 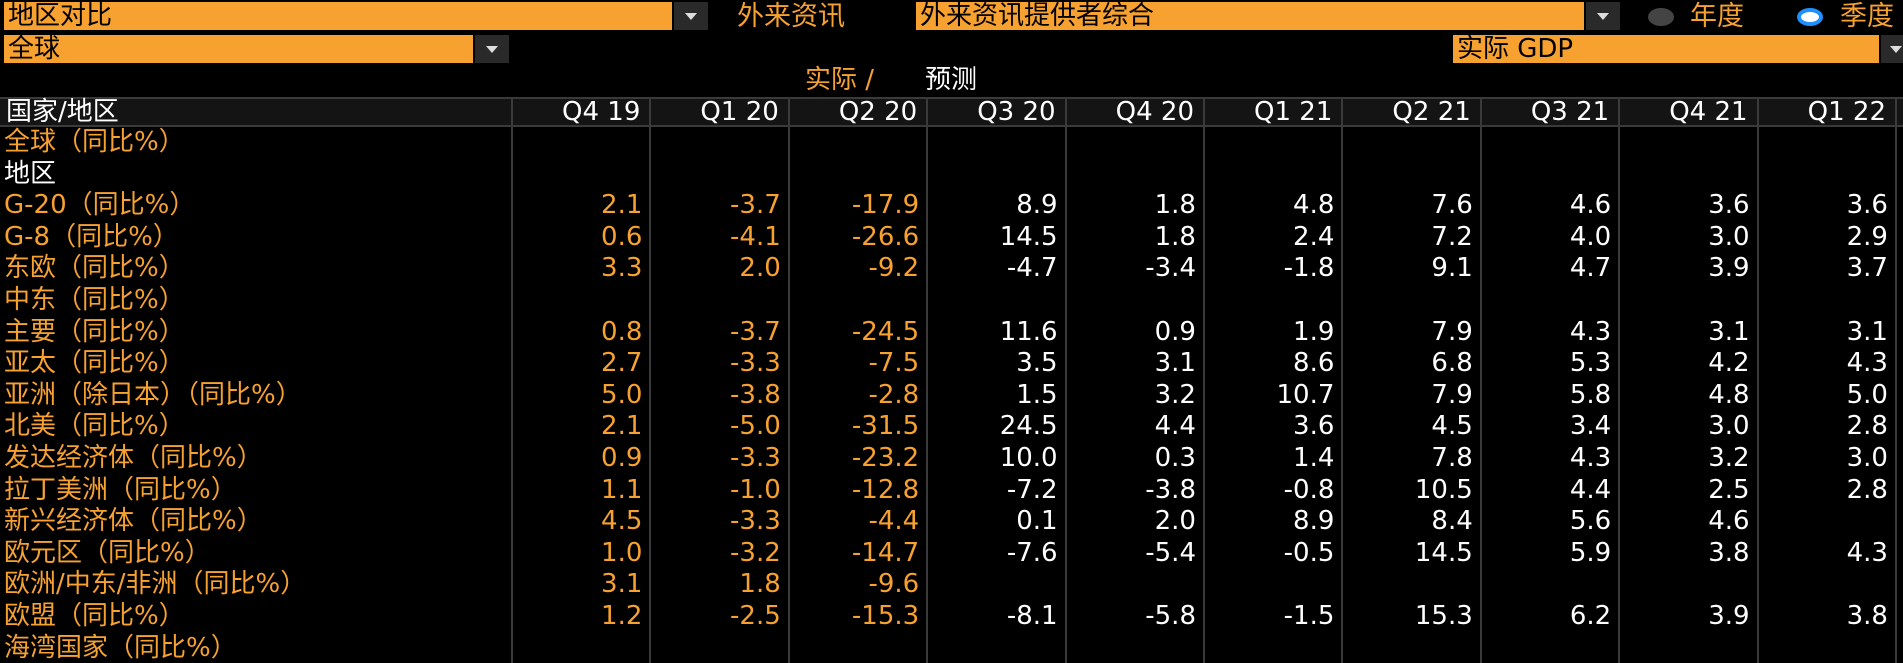 What do you see at coordinates (1590, 205) in the screenshot?
I see `table-cell: 4.6` at bounding box center [1590, 205].